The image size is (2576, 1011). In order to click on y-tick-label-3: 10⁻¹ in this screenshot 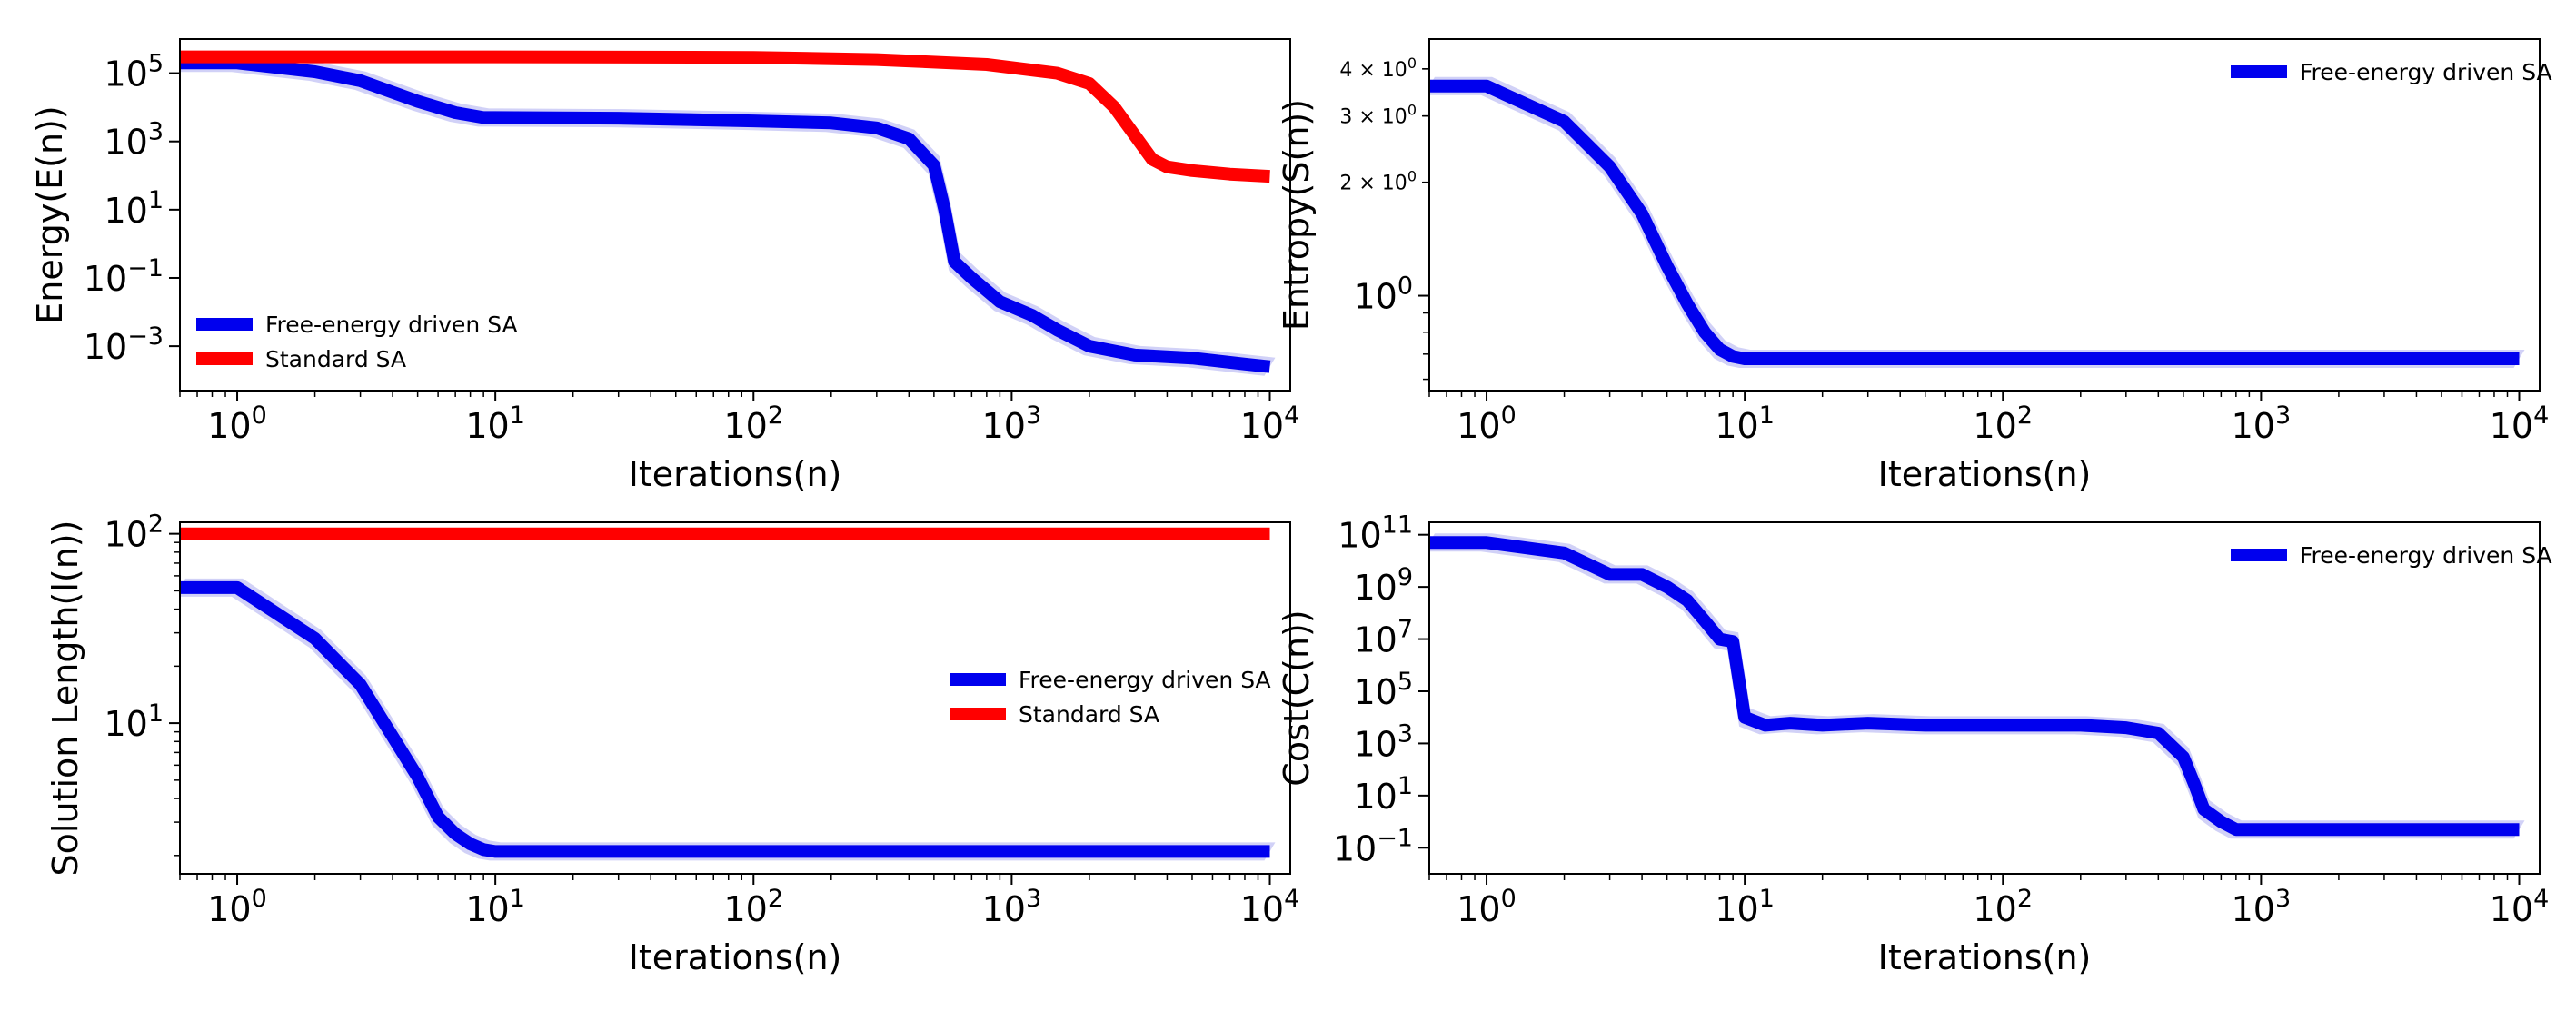, I will do `click(124, 276)`.